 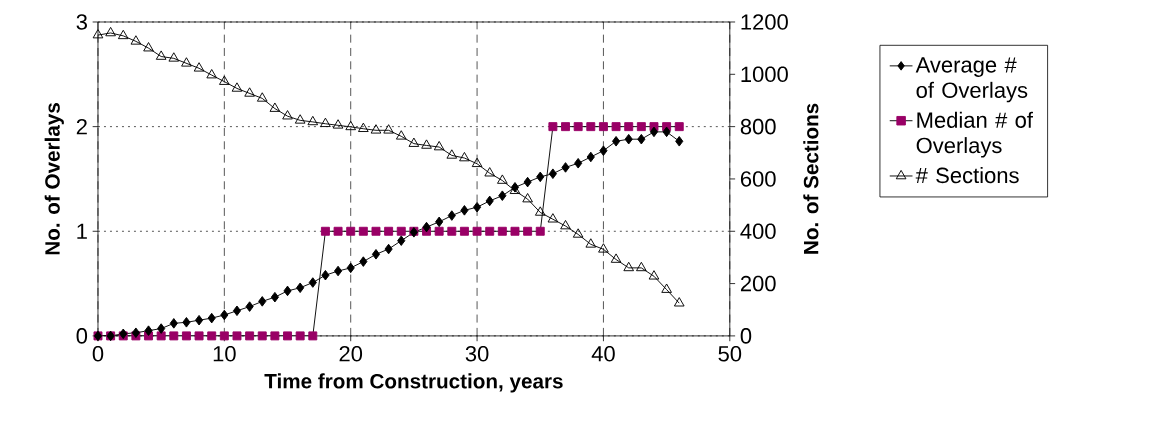 What do you see at coordinates (746, 336) in the screenshot?
I see `y2-tick-label: 0` at bounding box center [746, 336].